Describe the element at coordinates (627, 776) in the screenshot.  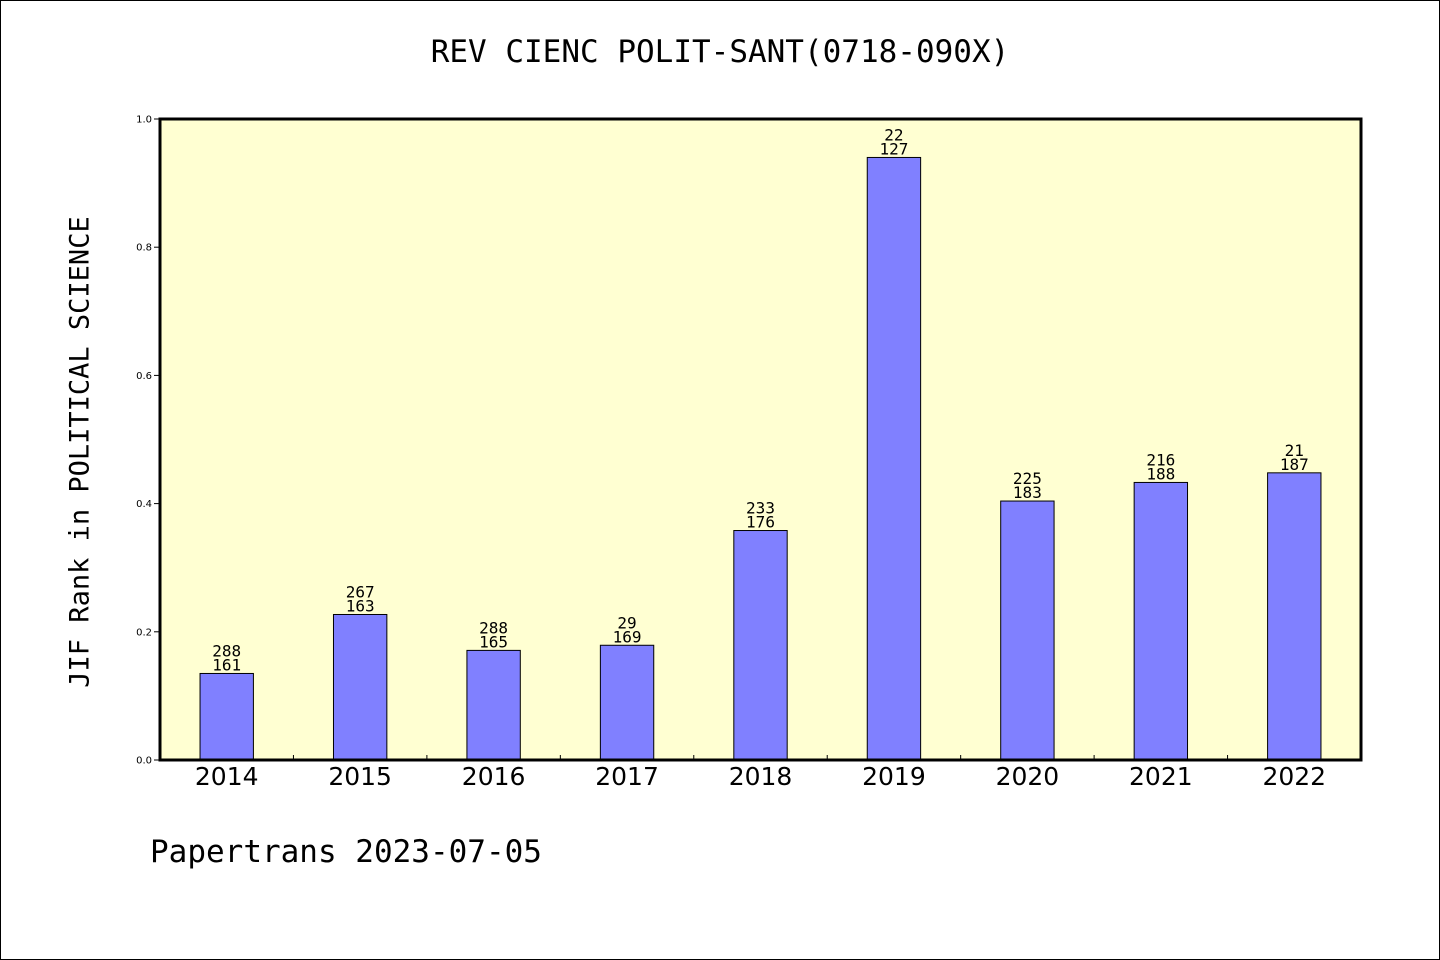
I see `x-tick-label: 2017` at that location.